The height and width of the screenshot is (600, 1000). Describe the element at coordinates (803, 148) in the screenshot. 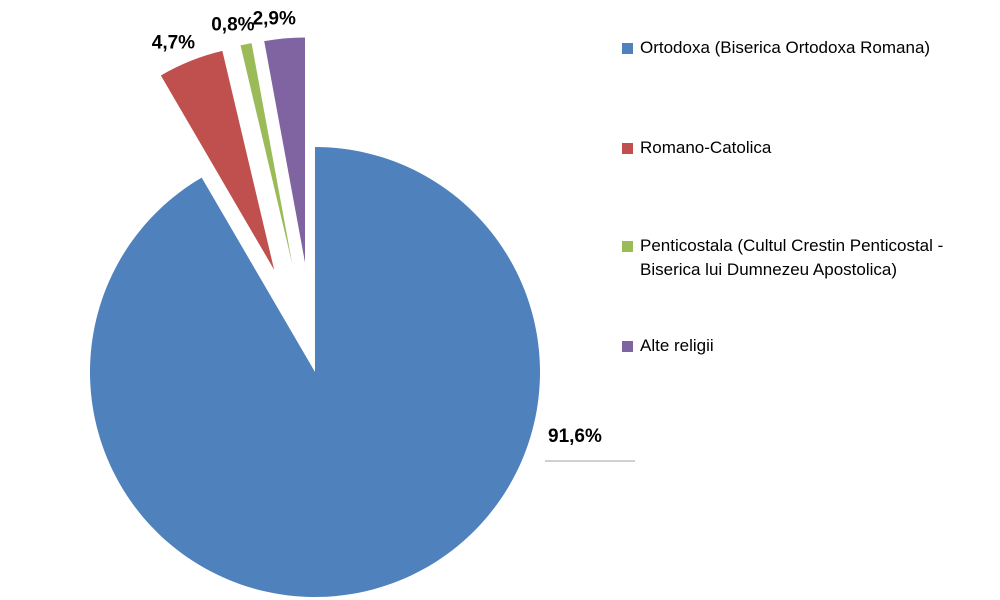

I see `legend-item: Romano-Catolica` at that location.